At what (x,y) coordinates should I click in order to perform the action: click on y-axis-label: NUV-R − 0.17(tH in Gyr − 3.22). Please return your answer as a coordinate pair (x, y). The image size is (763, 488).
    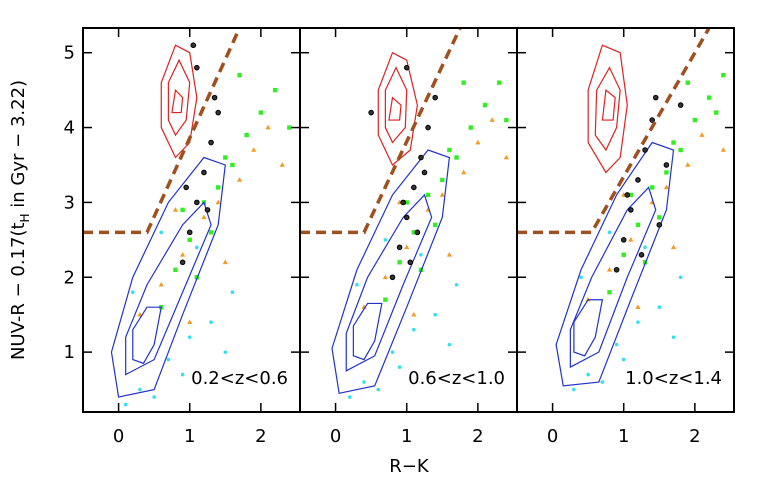
    Looking at the image, I should click on (20, 220).